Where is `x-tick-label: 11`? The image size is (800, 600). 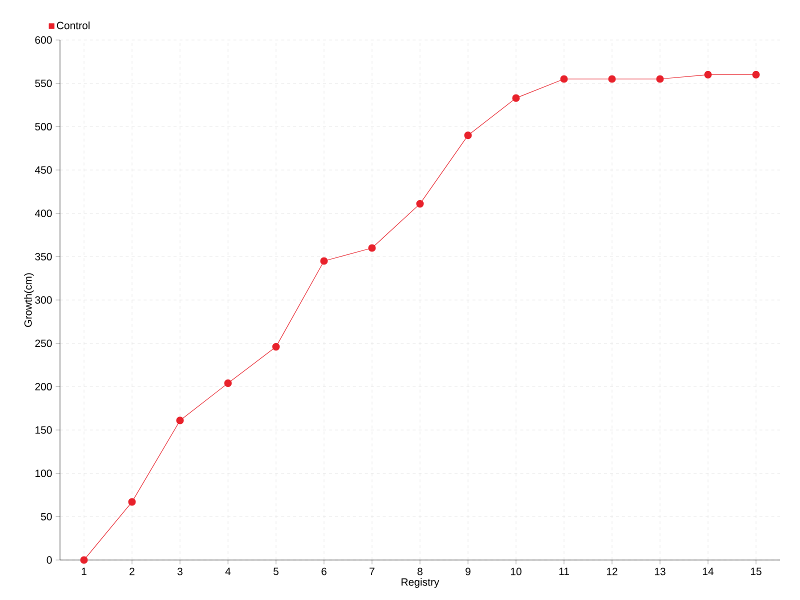
x-tick-label: 11 is located at coordinates (564, 571).